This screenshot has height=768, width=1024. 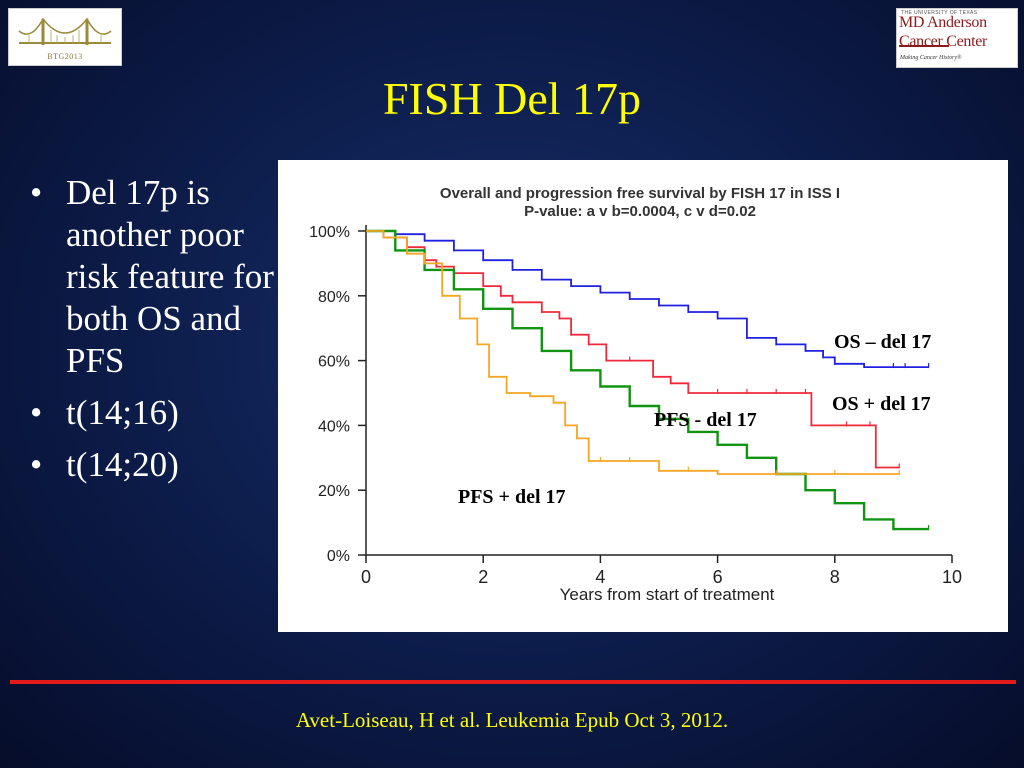 What do you see at coordinates (882, 342) in the screenshot?
I see `label-os-minus: OS – del 17` at bounding box center [882, 342].